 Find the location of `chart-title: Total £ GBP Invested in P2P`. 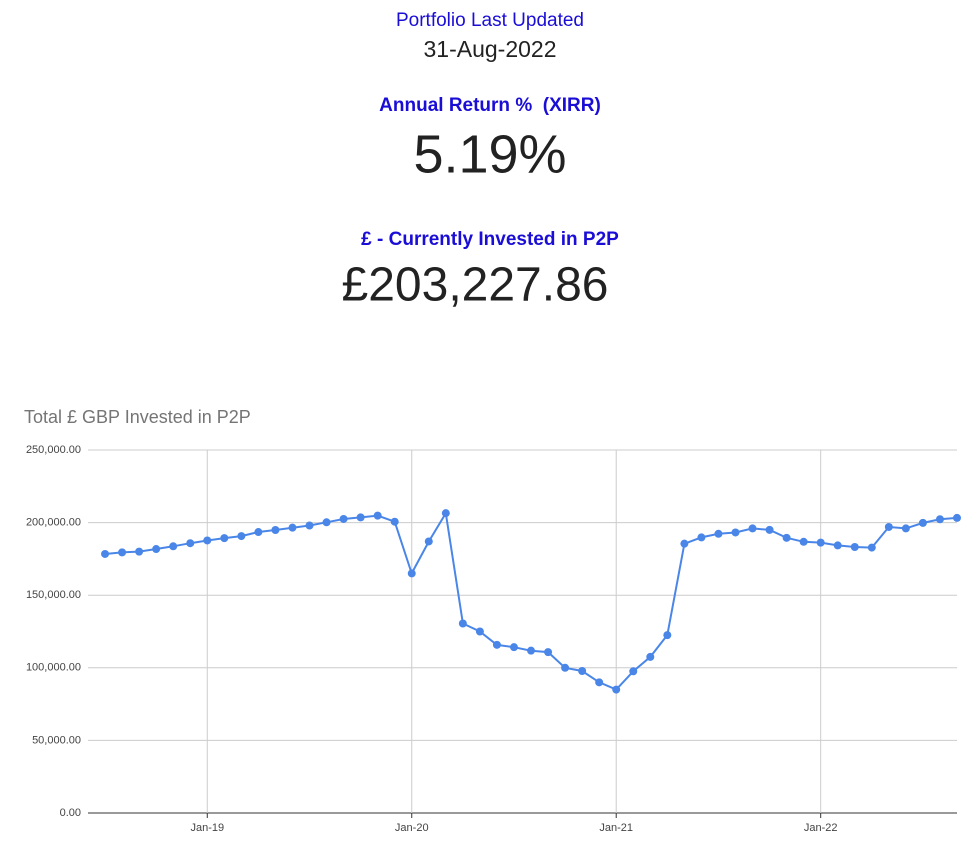

chart-title: Total £ GBP Invested in P2P is located at coordinates (137, 417).